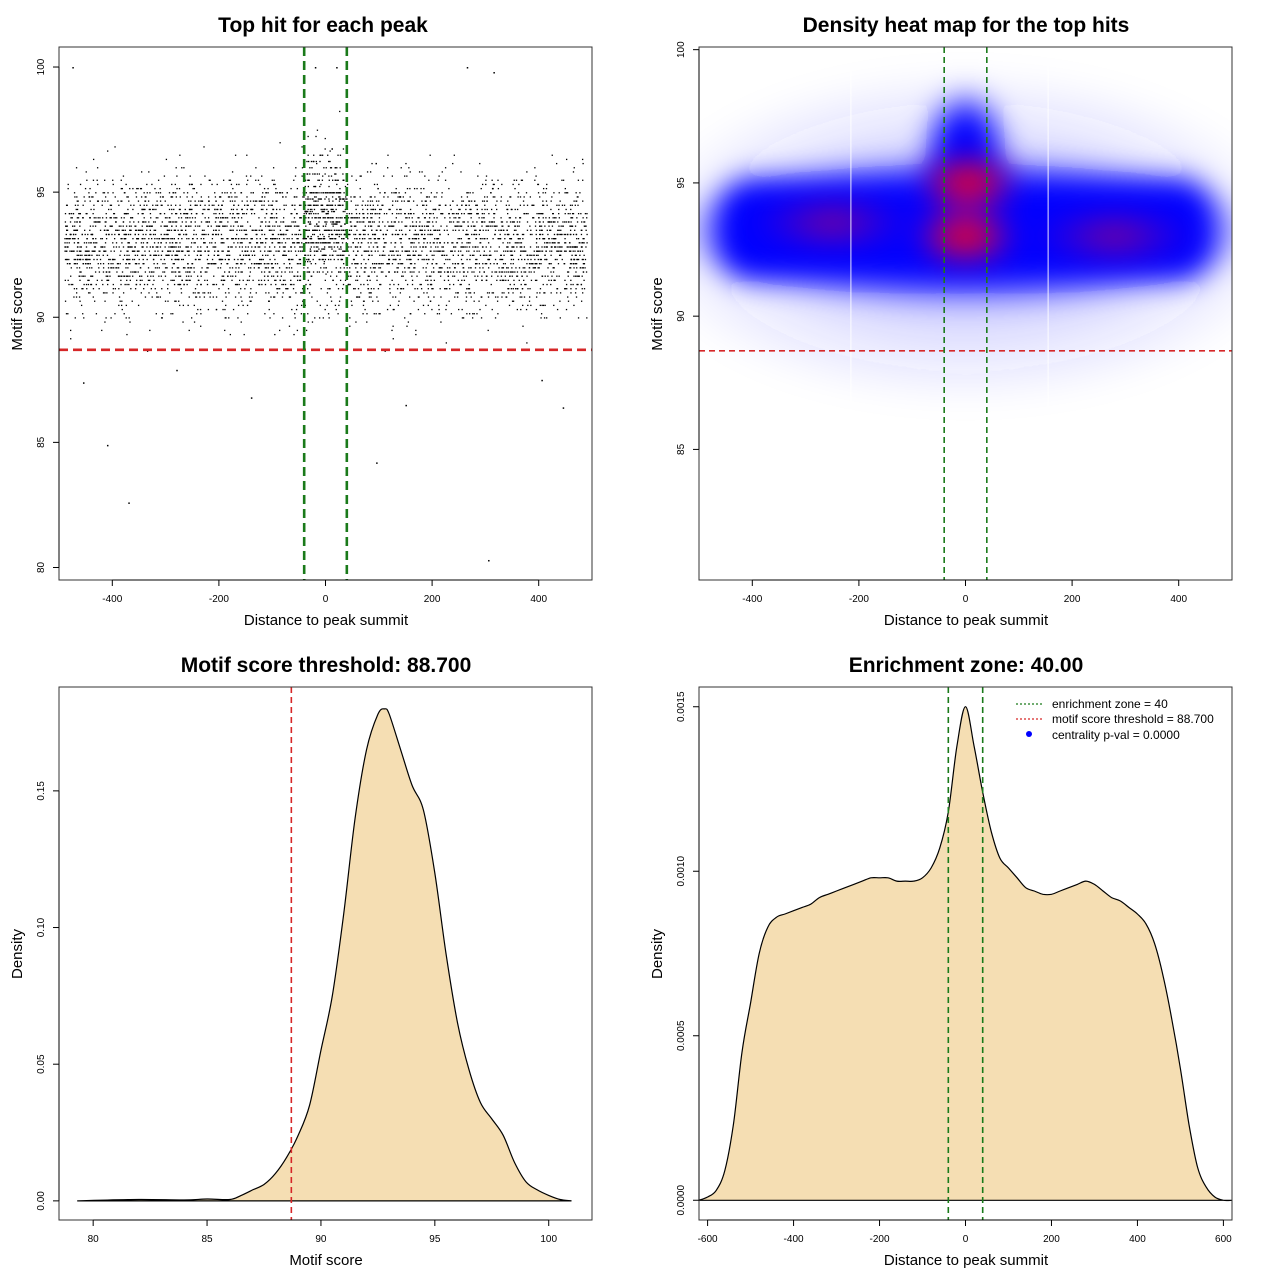 The height and width of the screenshot is (1280, 1280). I want to click on x-tick-label: -400, so click(794, 1239).